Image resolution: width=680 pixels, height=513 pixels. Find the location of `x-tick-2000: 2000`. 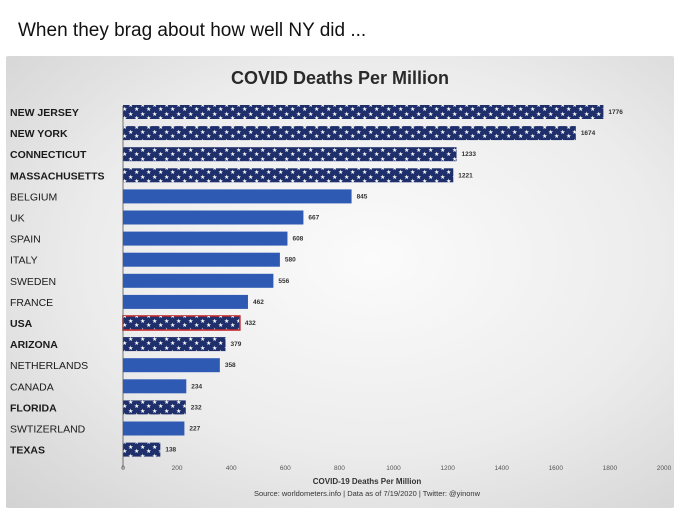

x-tick-2000: 2000 is located at coordinates (664, 468).